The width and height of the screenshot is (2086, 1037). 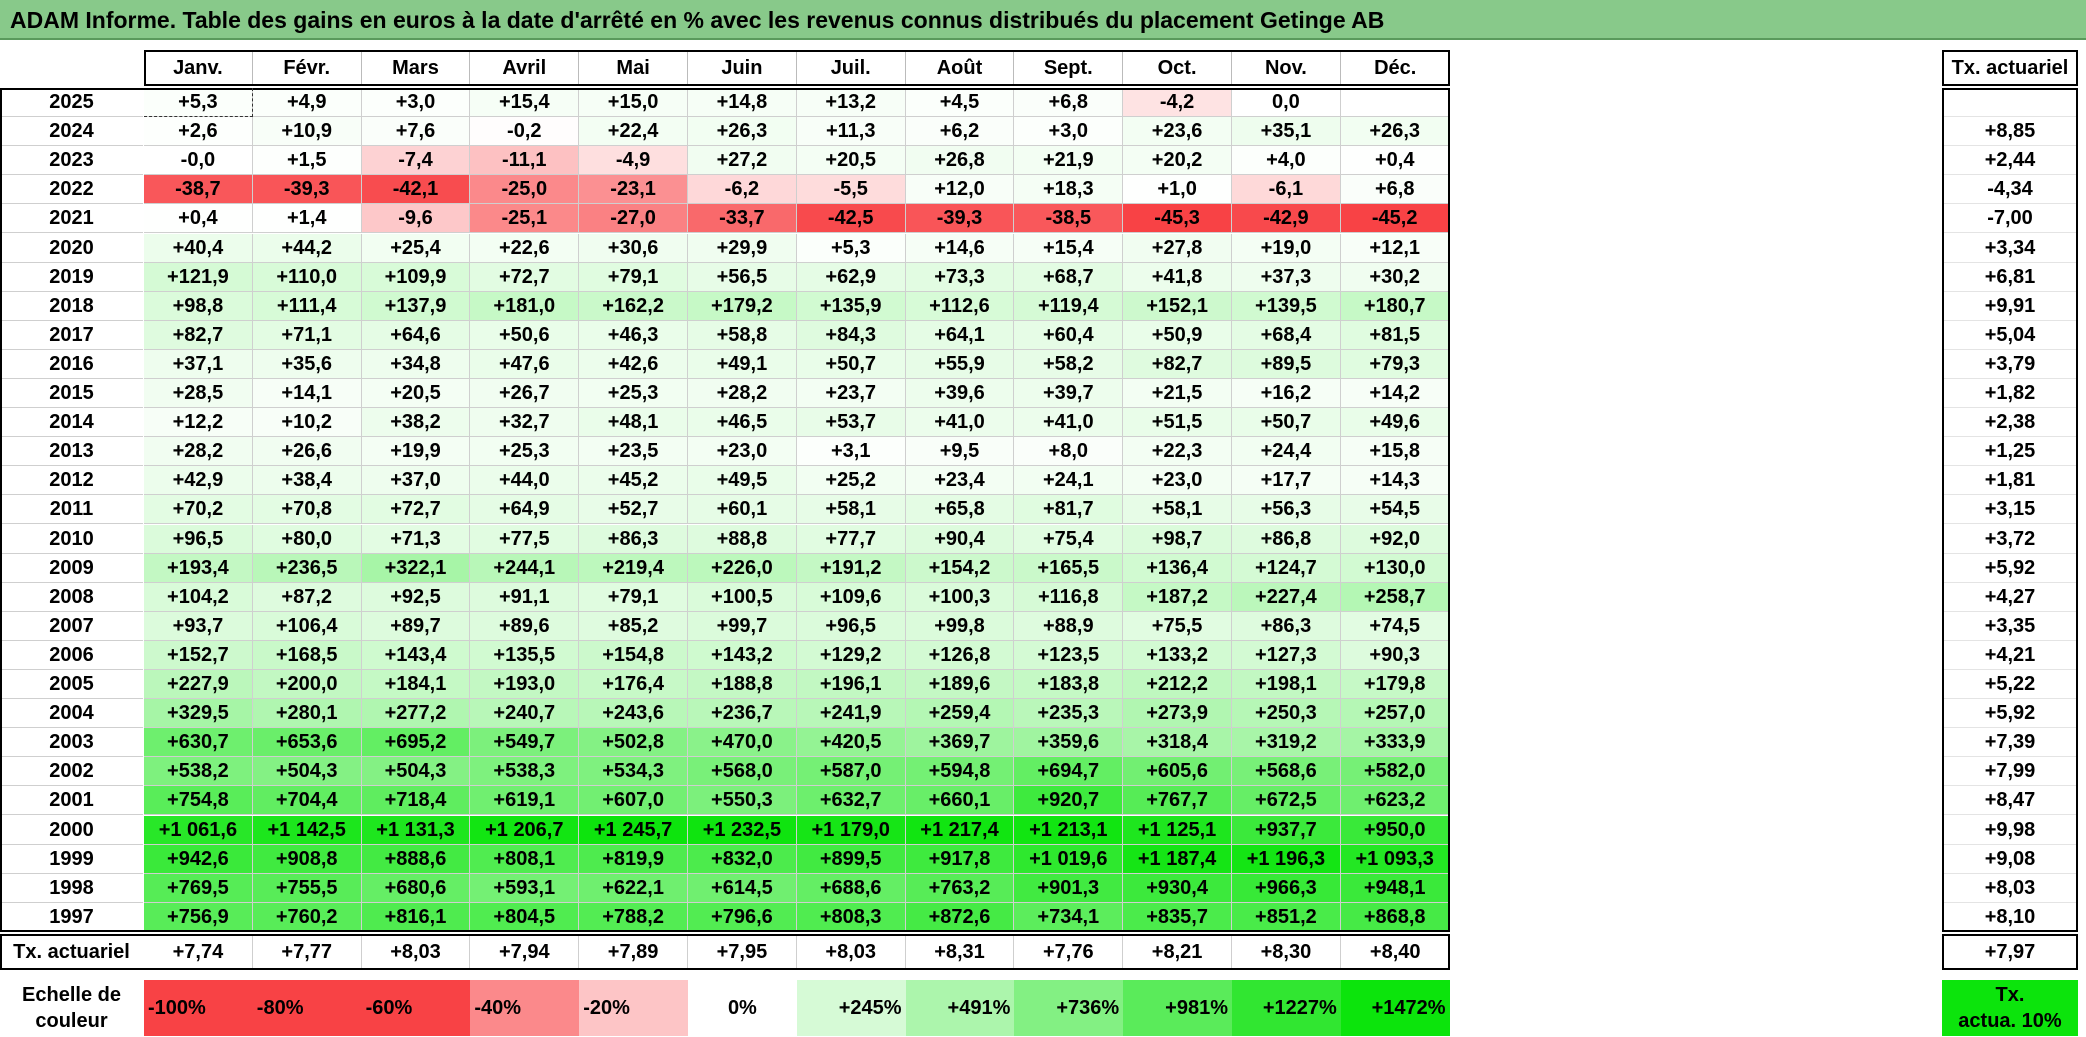 I want to click on table-cell: +106,4, so click(x=307, y=626).